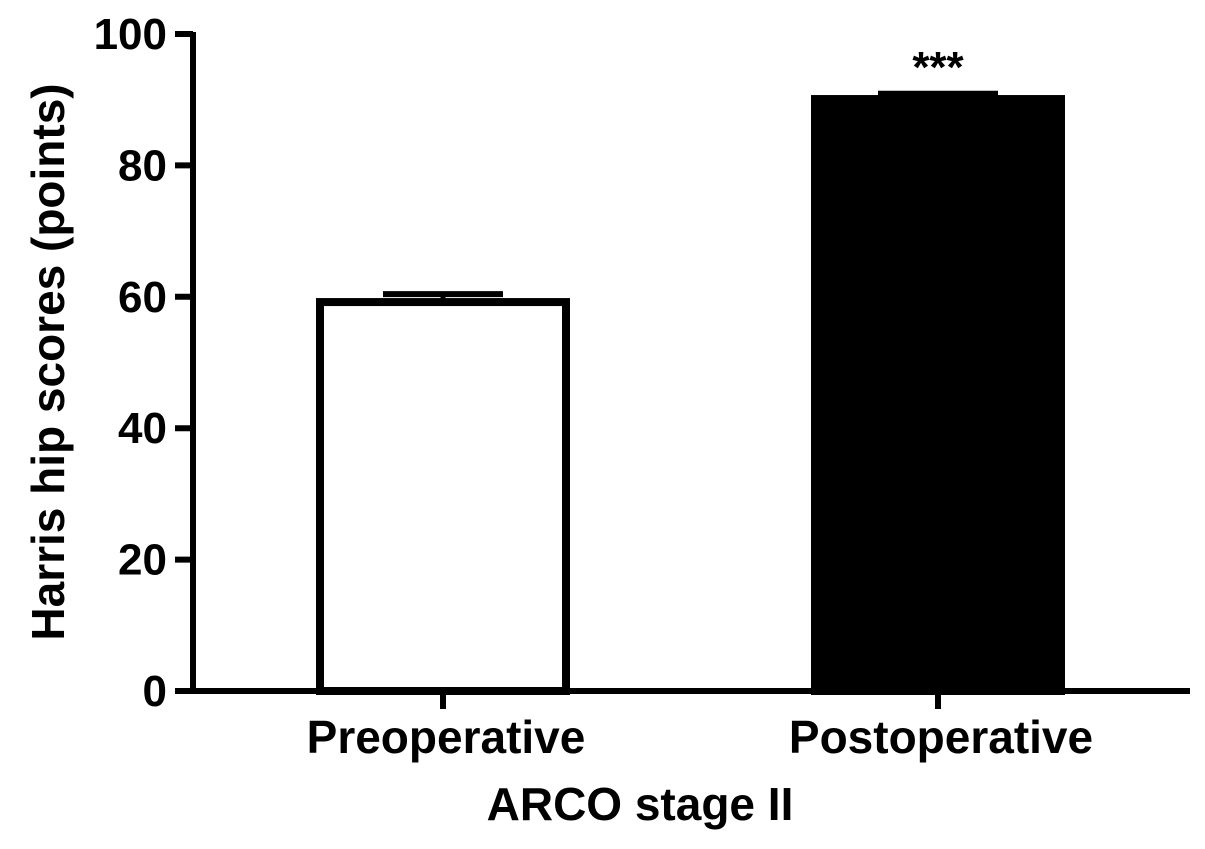 This screenshot has height=849, width=1205. What do you see at coordinates (443, 496) in the screenshot?
I see `bar-preoperative` at bounding box center [443, 496].